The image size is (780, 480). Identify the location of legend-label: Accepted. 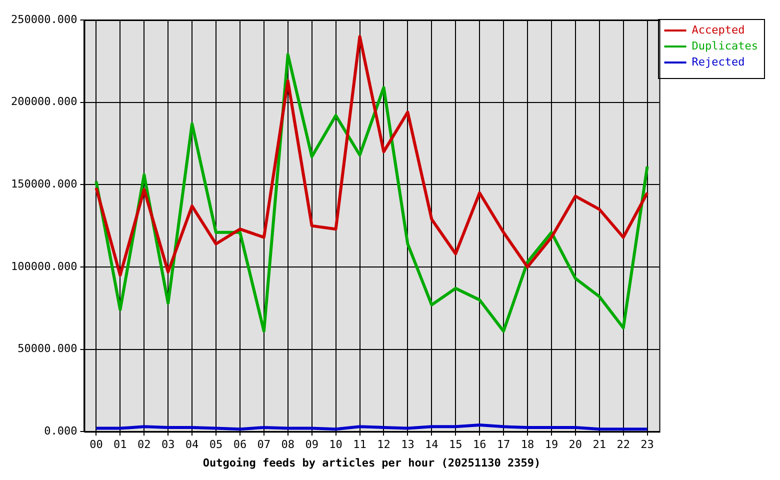
(718, 29).